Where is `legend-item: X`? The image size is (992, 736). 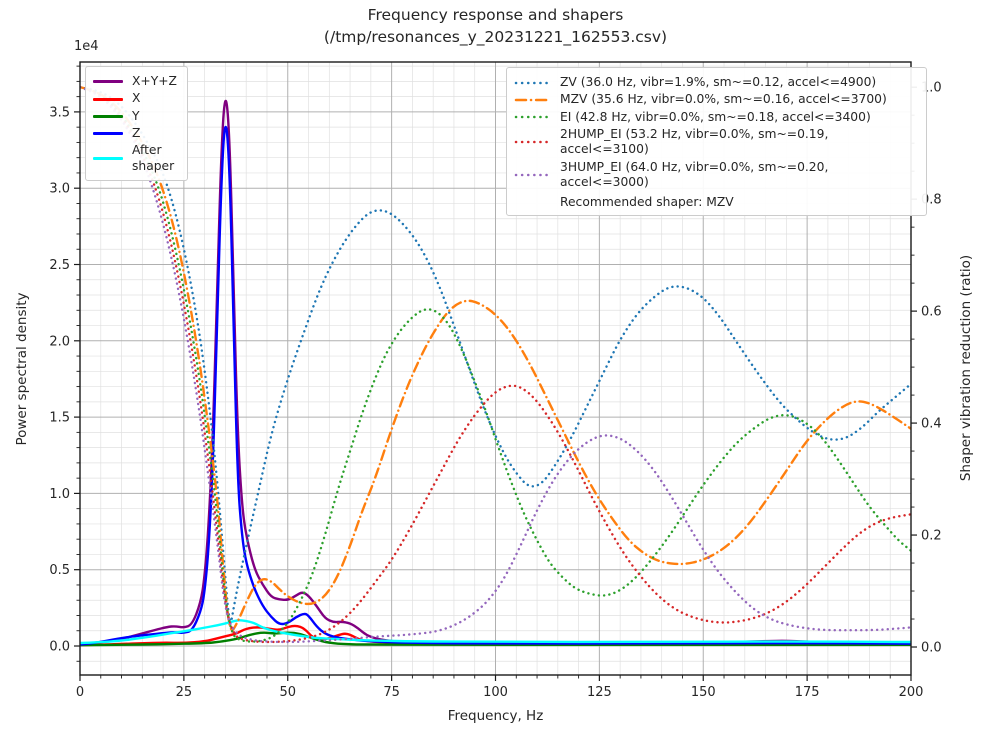
legend-item: X is located at coordinates (136, 98).